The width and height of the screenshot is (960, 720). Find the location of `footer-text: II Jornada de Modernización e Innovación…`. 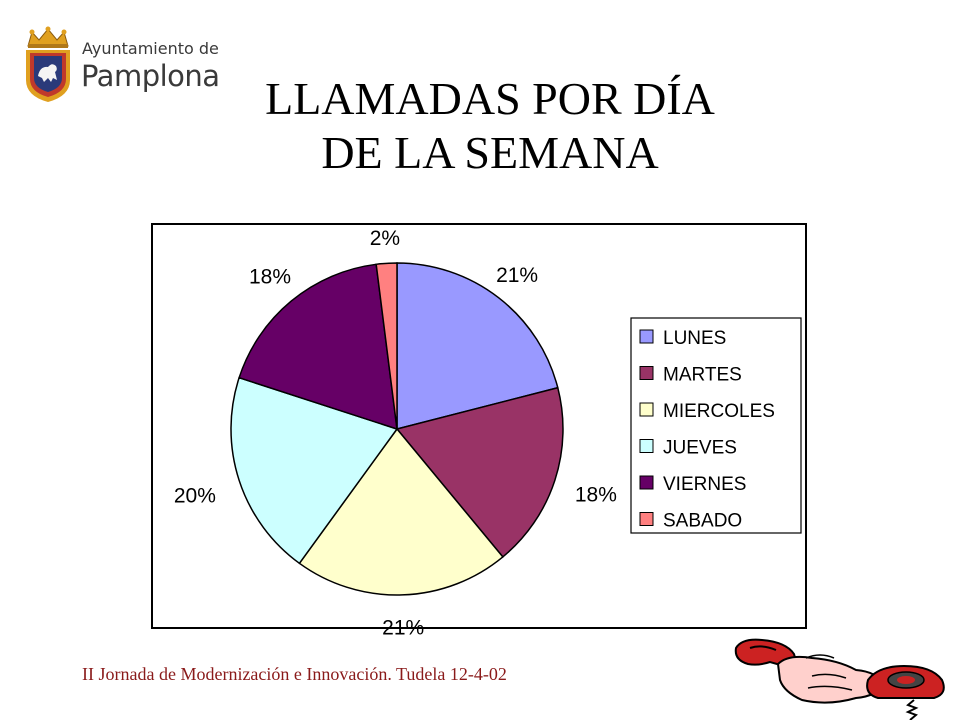

footer-text: II Jornada de Modernización e Innovación… is located at coordinates (294, 674).